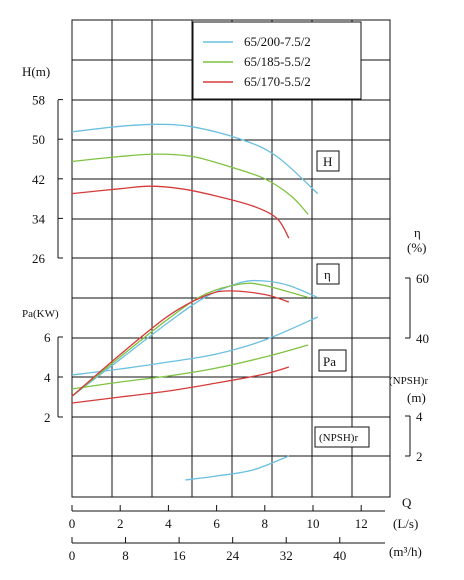 Image resolution: width=464 pixels, height=580 pixels. What do you see at coordinates (47, 417) in the screenshot?
I see `power-tick-2: 2` at bounding box center [47, 417].